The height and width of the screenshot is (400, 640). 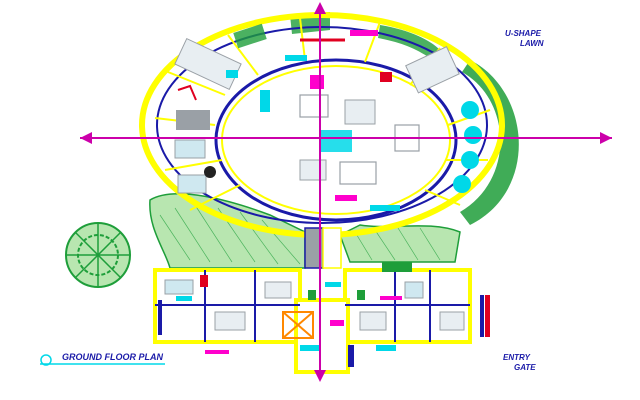 I want to click on title-block-label: GROUND FLOOR PLAN, so click(x=112, y=357).